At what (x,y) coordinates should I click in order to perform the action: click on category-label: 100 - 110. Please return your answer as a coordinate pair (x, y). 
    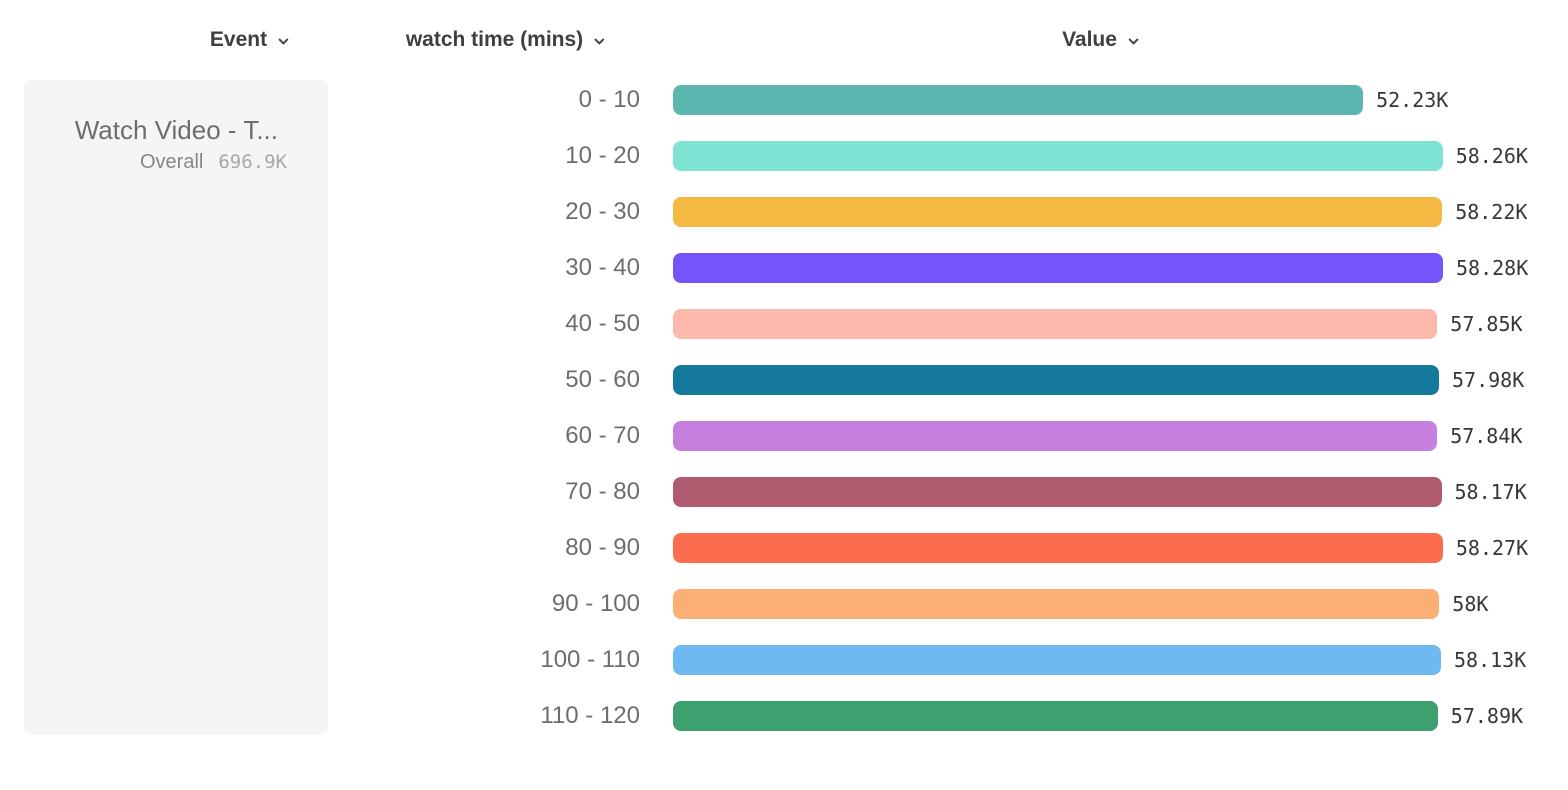
    Looking at the image, I should click on (590, 659).